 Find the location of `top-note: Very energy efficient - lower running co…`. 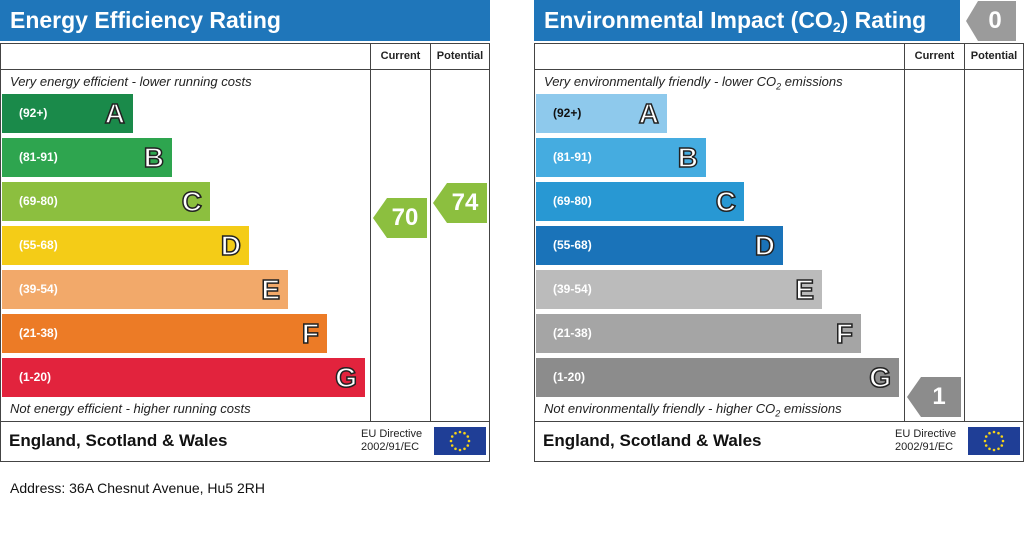

top-note: Very energy efficient - lower running co… is located at coordinates (131, 81).